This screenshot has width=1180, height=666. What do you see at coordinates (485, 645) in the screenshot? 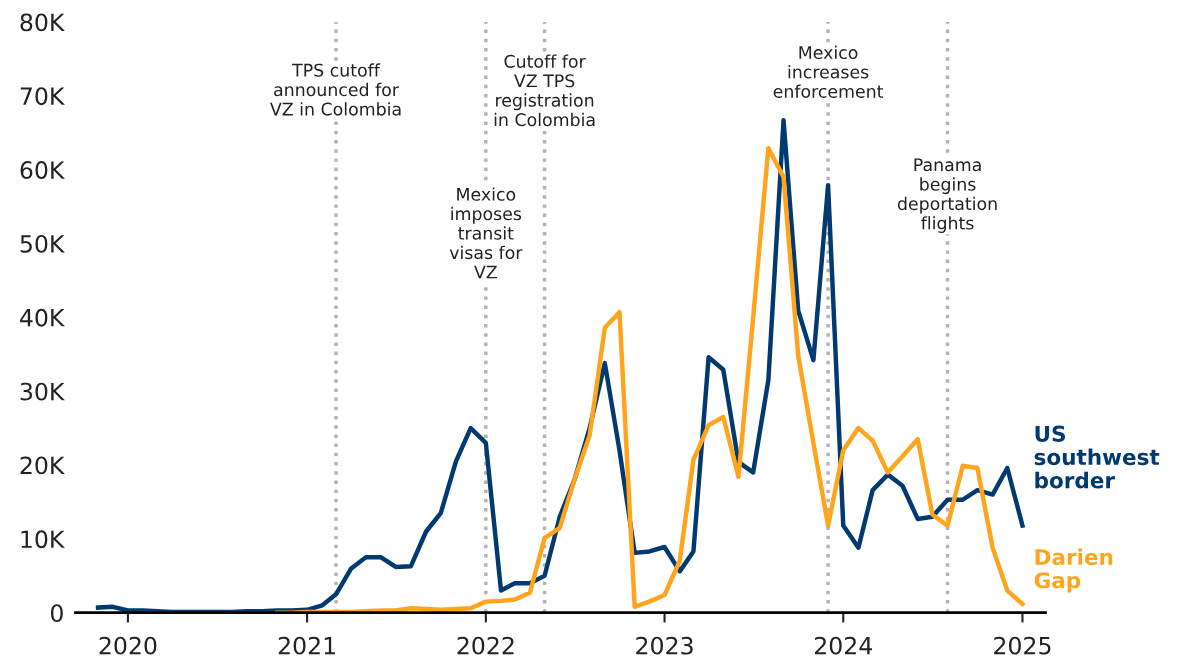
I see `x-tick-label: 2022` at bounding box center [485, 645].